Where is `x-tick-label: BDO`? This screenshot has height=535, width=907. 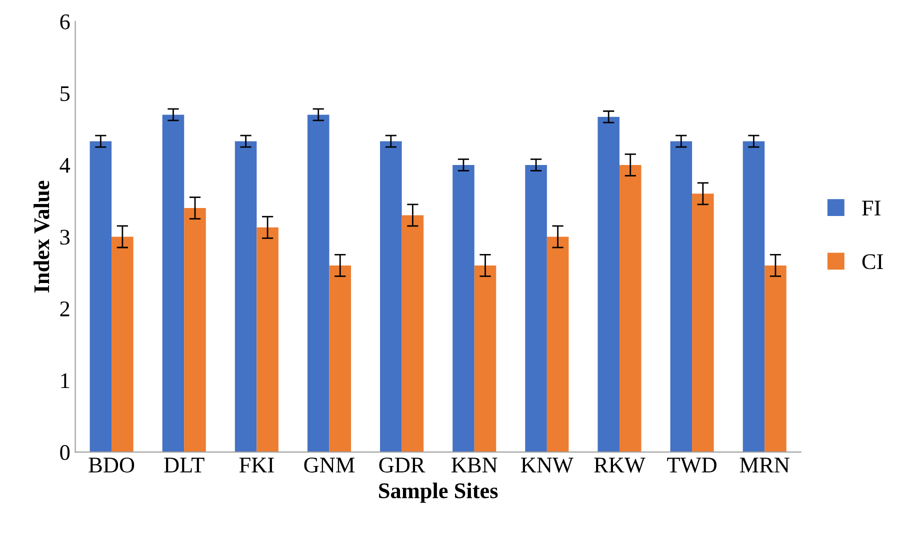 x-tick-label: BDO is located at coordinates (111, 465).